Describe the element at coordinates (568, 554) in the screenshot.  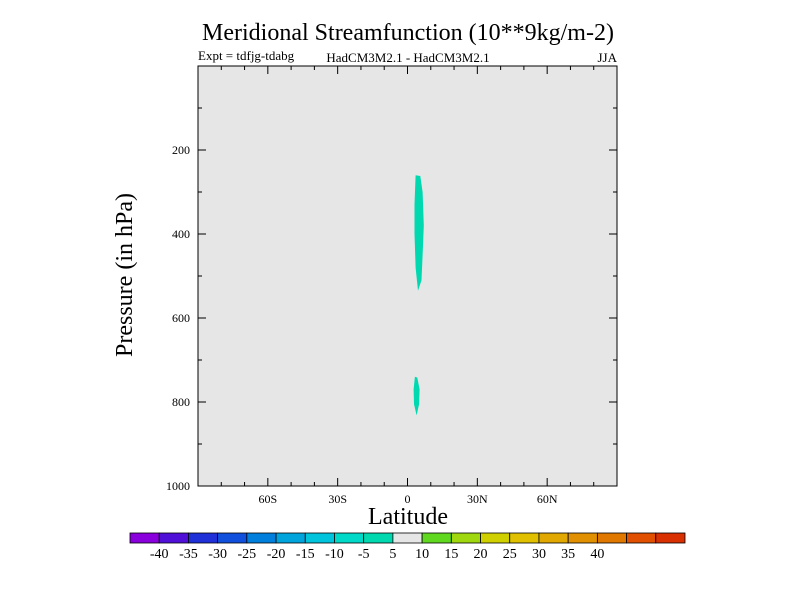
I see `colorbar-label: 35` at that location.